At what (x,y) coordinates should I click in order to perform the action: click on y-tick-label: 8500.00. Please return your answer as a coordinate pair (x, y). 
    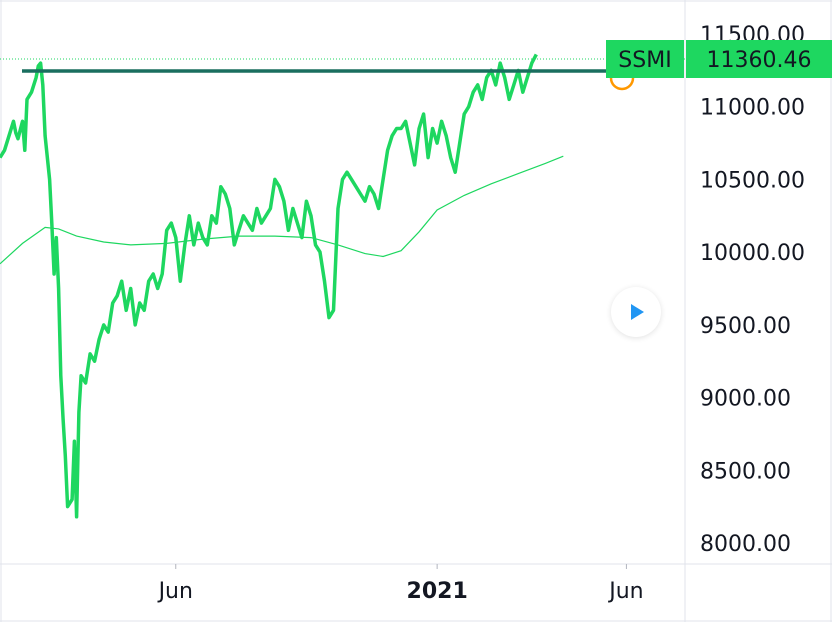
    Looking at the image, I should click on (745, 471).